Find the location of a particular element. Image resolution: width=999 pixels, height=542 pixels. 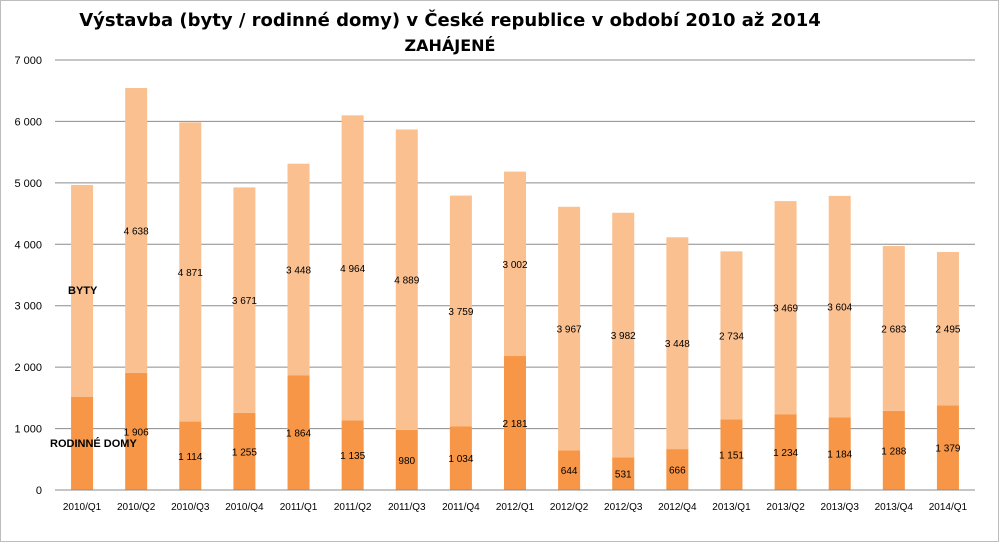

data-label-byty: 4 638 is located at coordinates (136, 231).